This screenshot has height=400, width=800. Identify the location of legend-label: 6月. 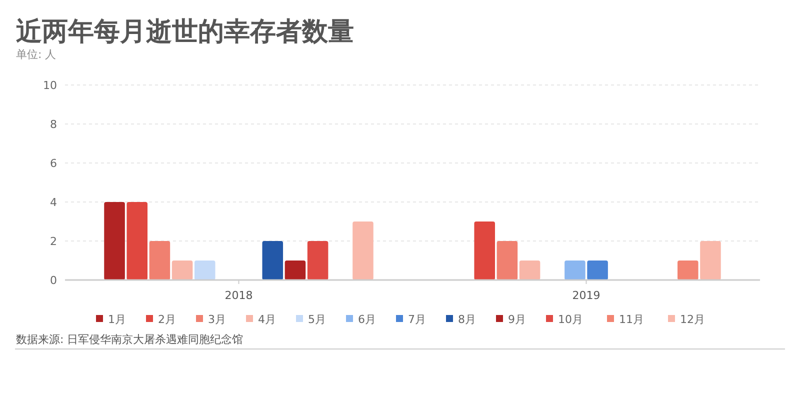
(367, 319).